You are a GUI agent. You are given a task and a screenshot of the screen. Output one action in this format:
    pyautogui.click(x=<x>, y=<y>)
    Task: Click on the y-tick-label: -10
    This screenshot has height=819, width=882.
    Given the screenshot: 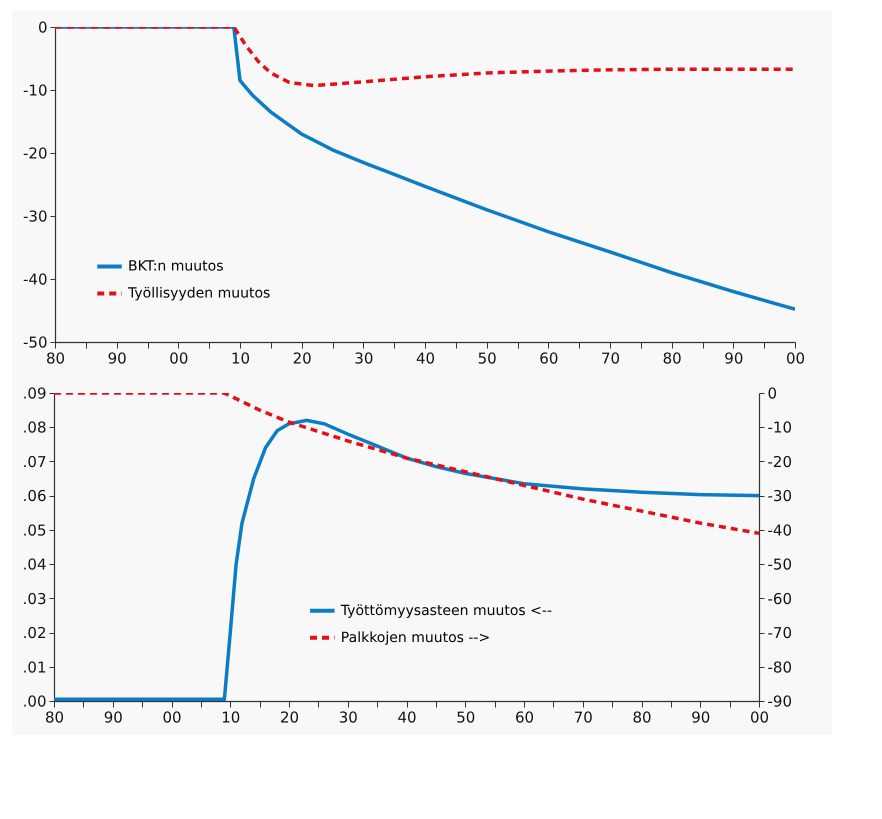 What is the action you would take?
    pyautogui.click(x=35, y=91)
    